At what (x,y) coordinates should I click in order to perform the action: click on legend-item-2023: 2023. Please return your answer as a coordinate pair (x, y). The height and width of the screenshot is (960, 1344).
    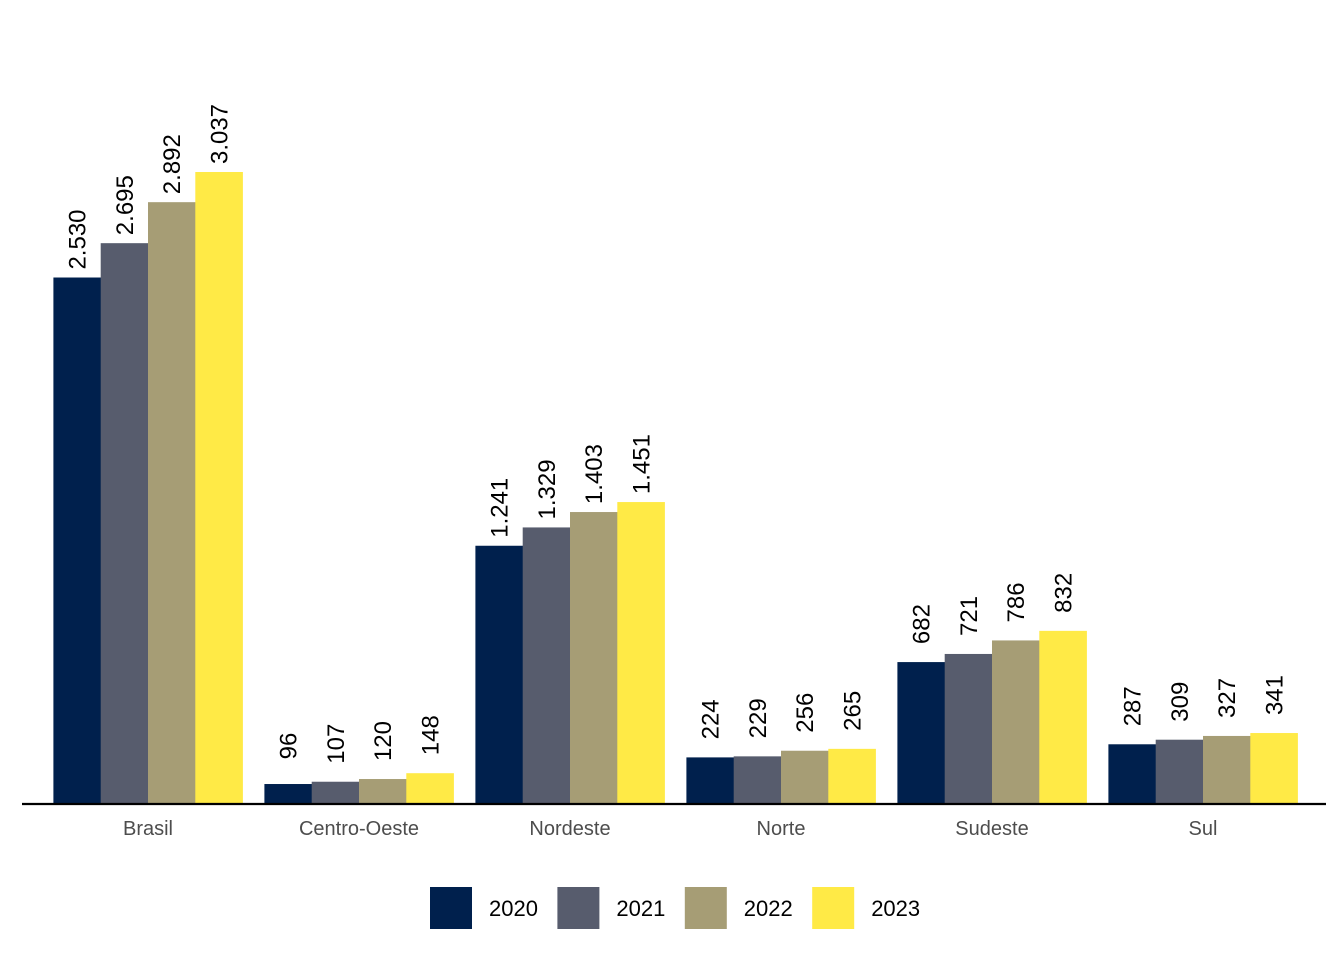
    Looking at the image, I should click on (866, 908).